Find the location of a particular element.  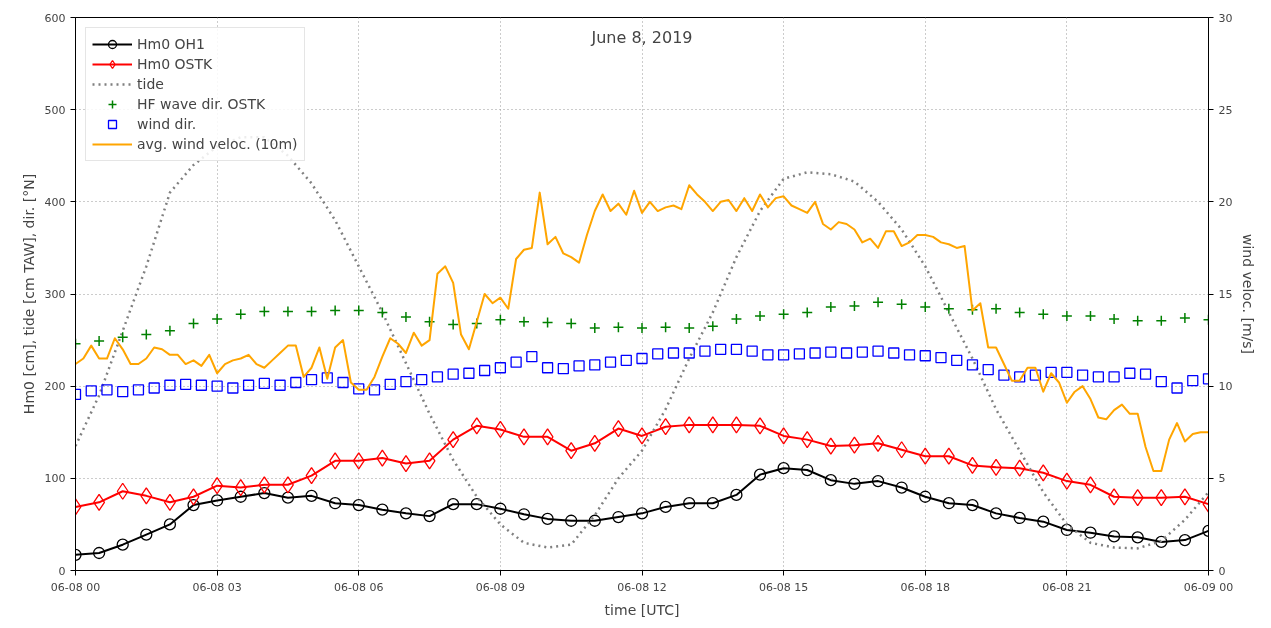

y-tick-label: 100 is located at coordinates (55, 479).